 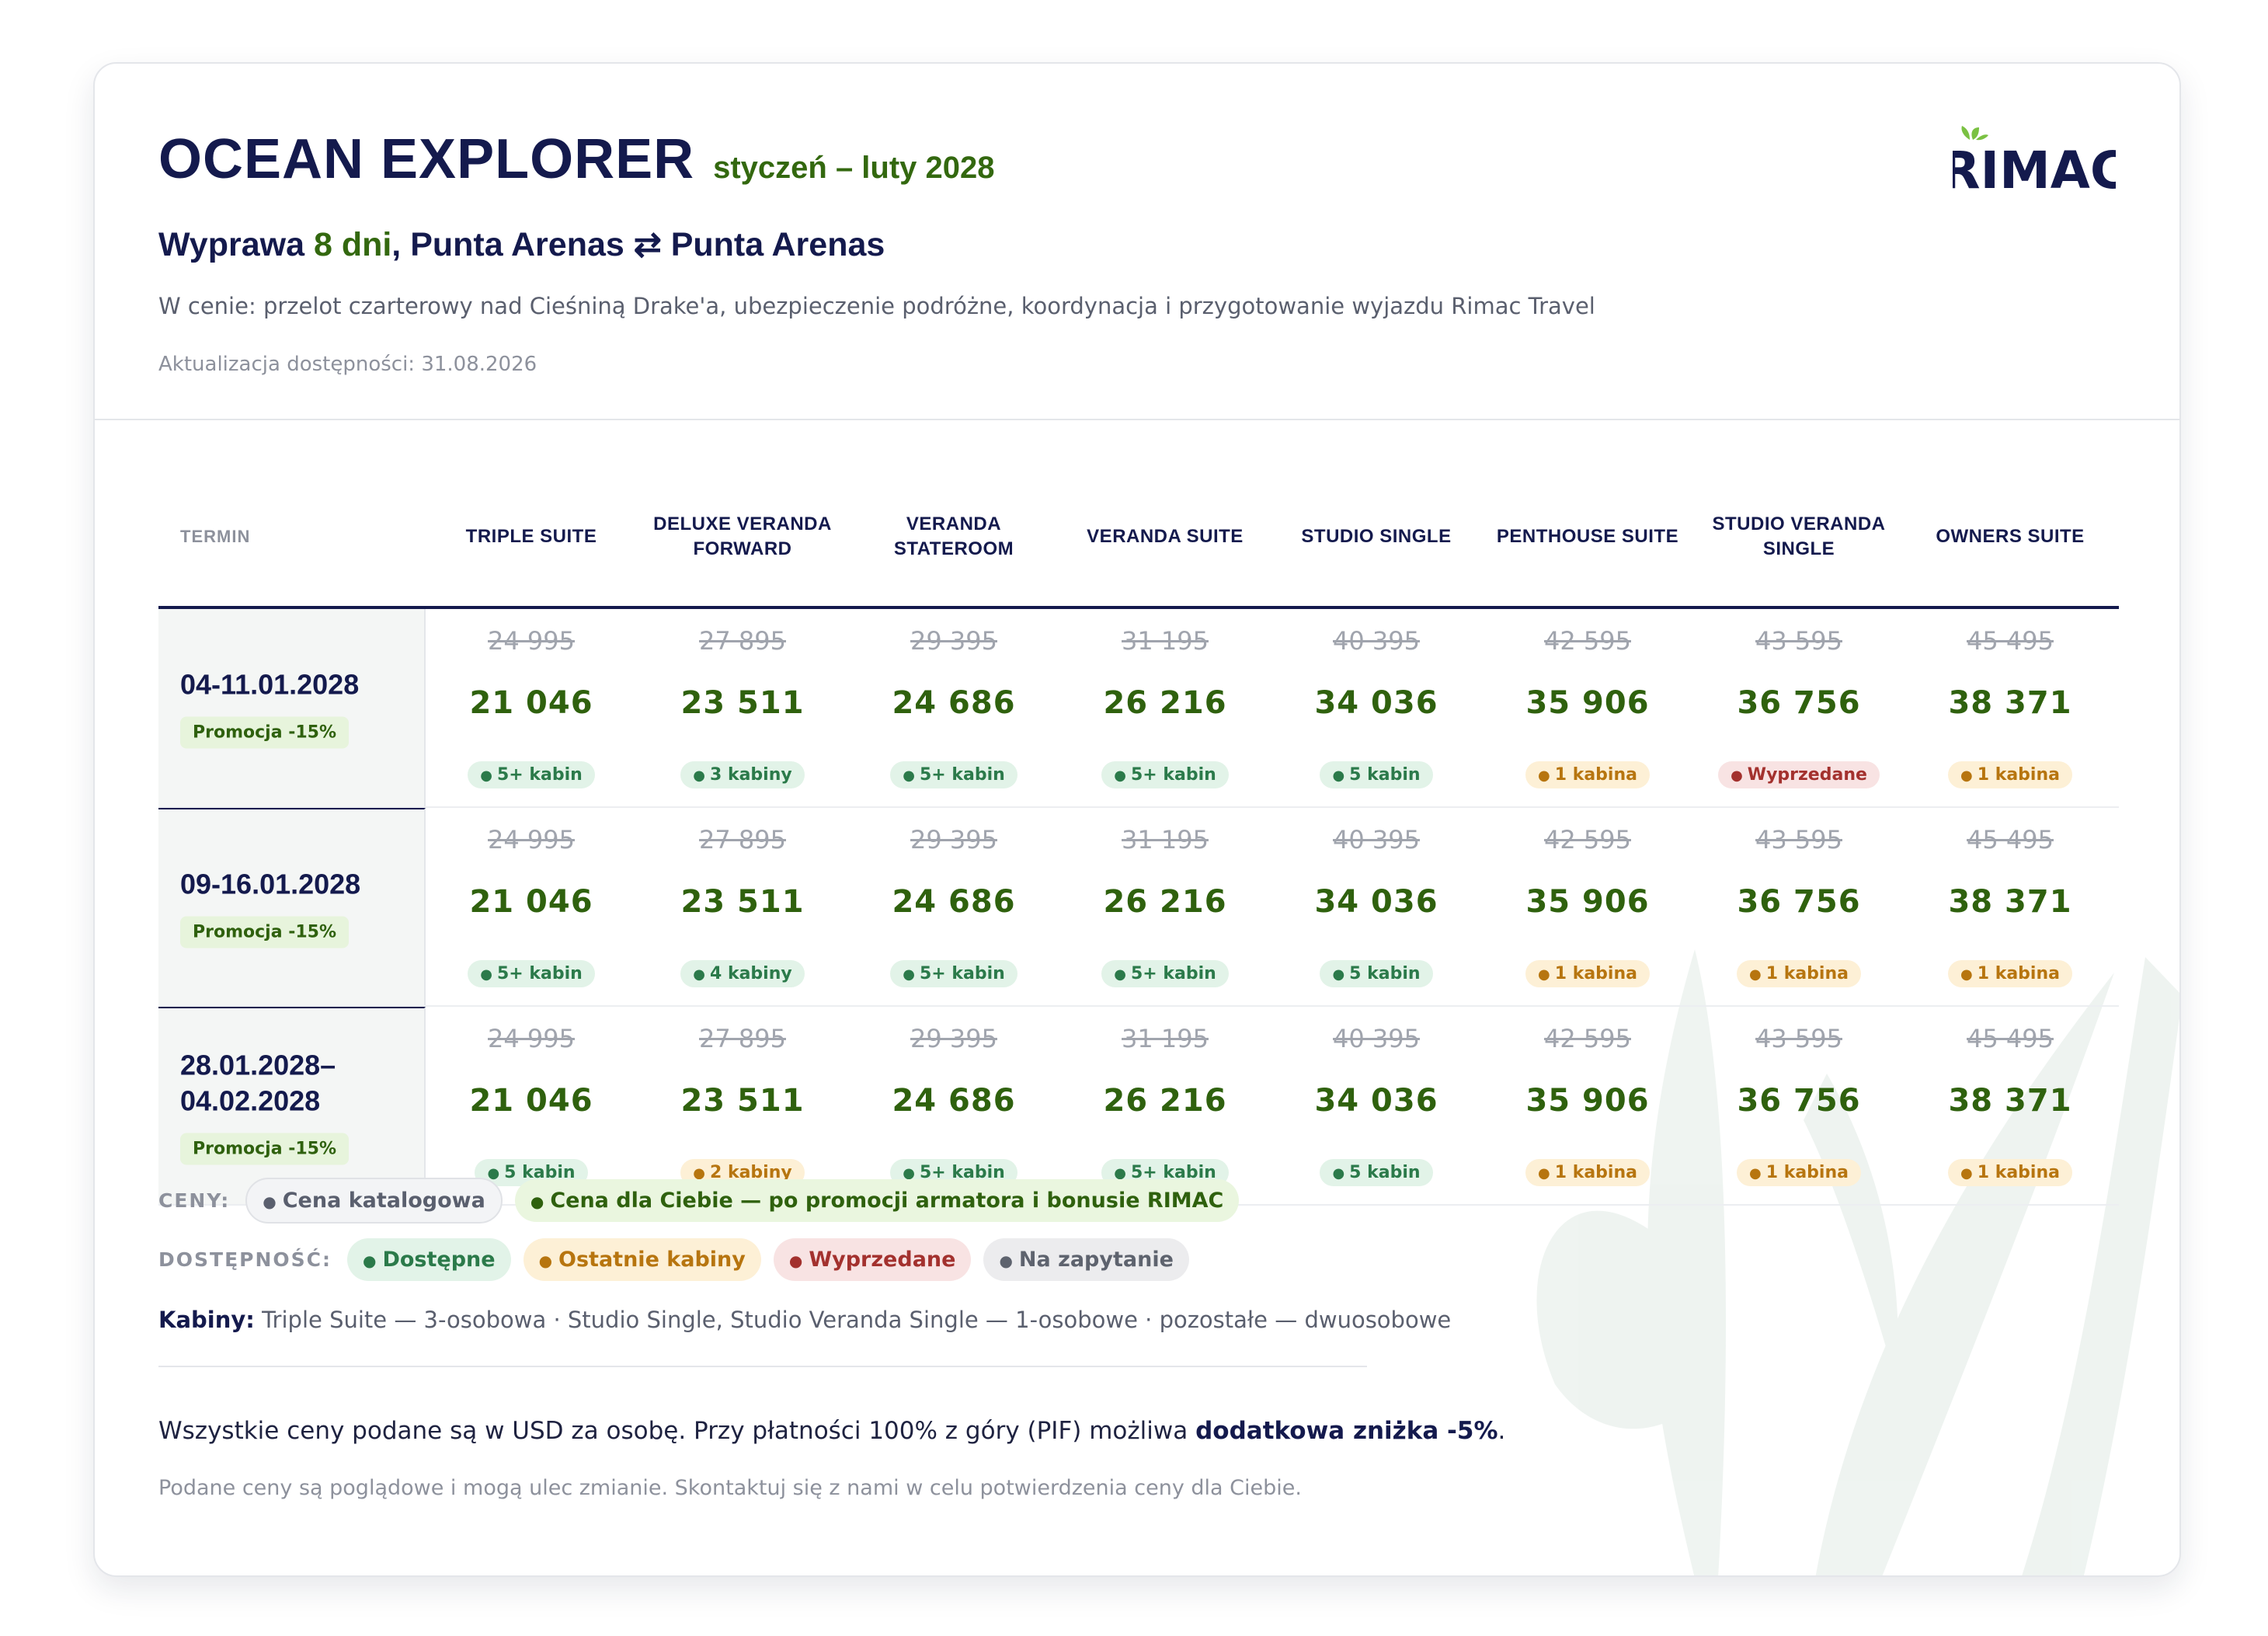 I want to click on column-header: VERANDA STATEROOM, so click(x=953, y=537).